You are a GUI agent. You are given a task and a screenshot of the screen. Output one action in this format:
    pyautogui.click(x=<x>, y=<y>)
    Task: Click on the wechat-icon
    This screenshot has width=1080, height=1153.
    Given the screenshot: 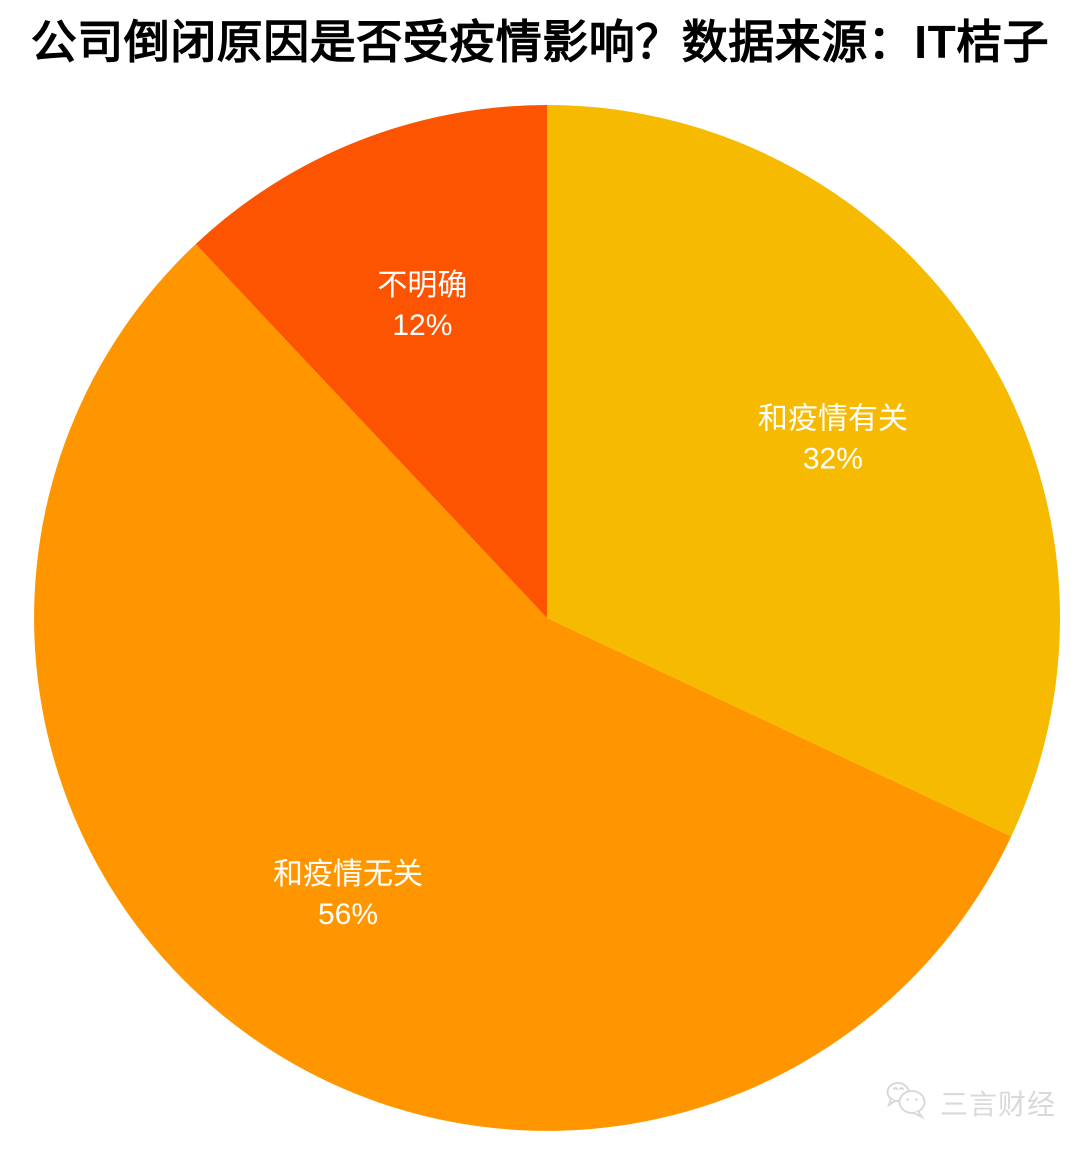 What is the action you would take?
    pyautogui.click(x=907, y=1102)
    